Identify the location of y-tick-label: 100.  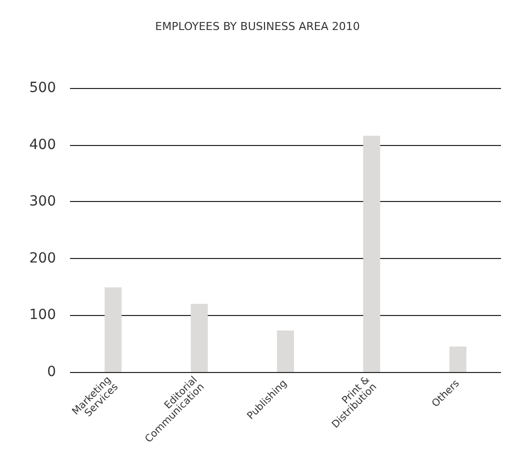
(42, 315).